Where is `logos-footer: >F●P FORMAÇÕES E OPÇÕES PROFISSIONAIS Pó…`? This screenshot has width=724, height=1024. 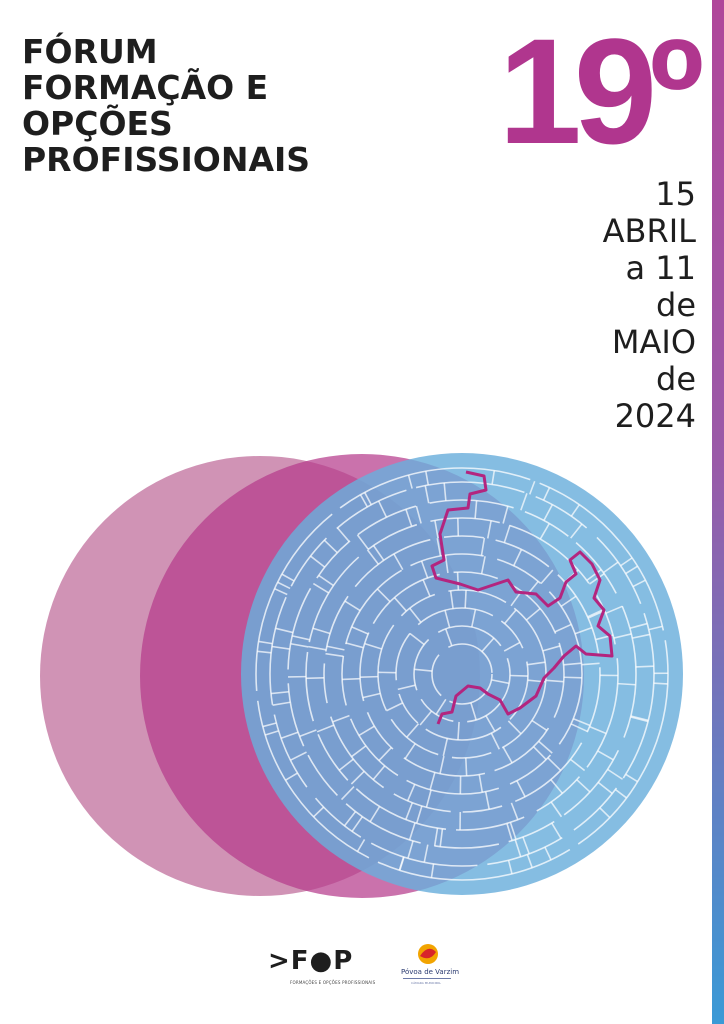
logos-footer: >F●P FORMAÇÕES E OPÇÕES PROFISSIONAIS Pó… is located at coordinates (362, 970).